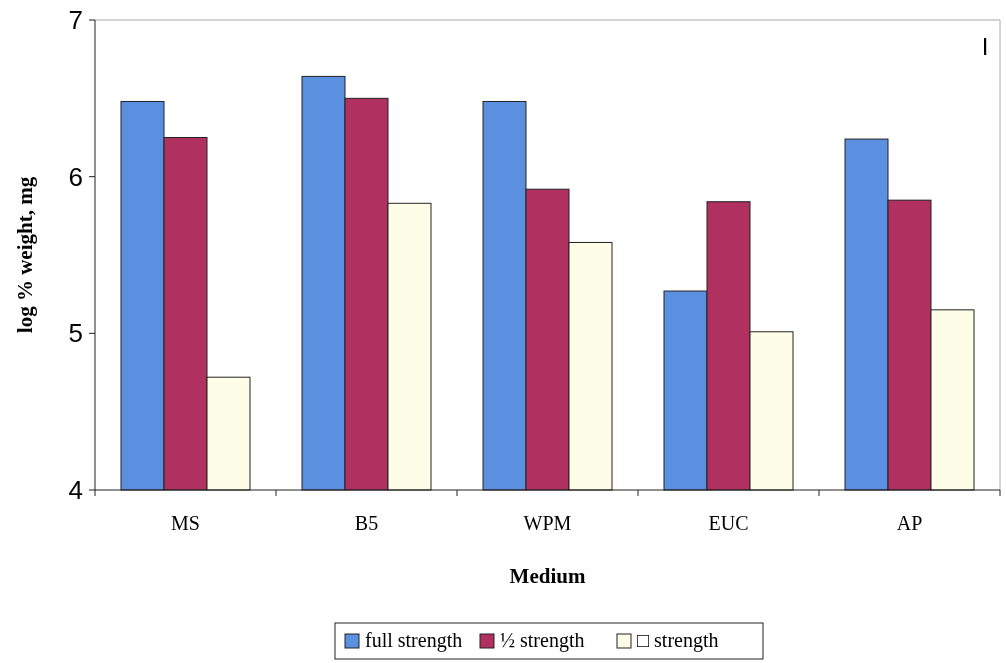 The width and height of the screenshot is (1006, 663). Describe the element at coordinates (985, 46) in the screenshot. I see `annotation: I` at that location.